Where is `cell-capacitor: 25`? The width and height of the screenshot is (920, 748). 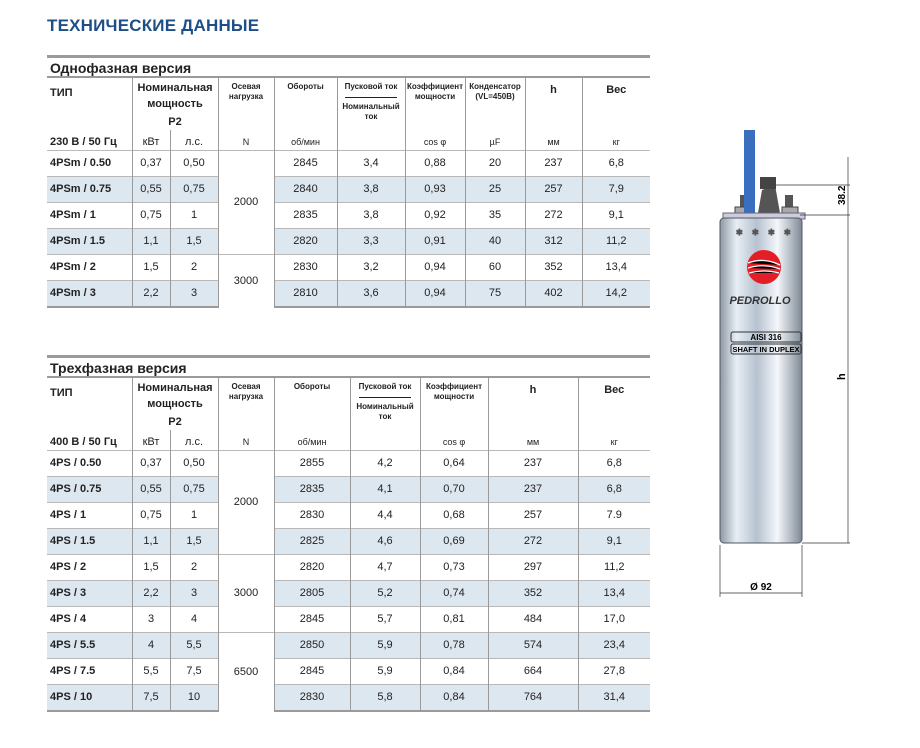
cell-capacitor: 25 is located at coordinates (494, 188).